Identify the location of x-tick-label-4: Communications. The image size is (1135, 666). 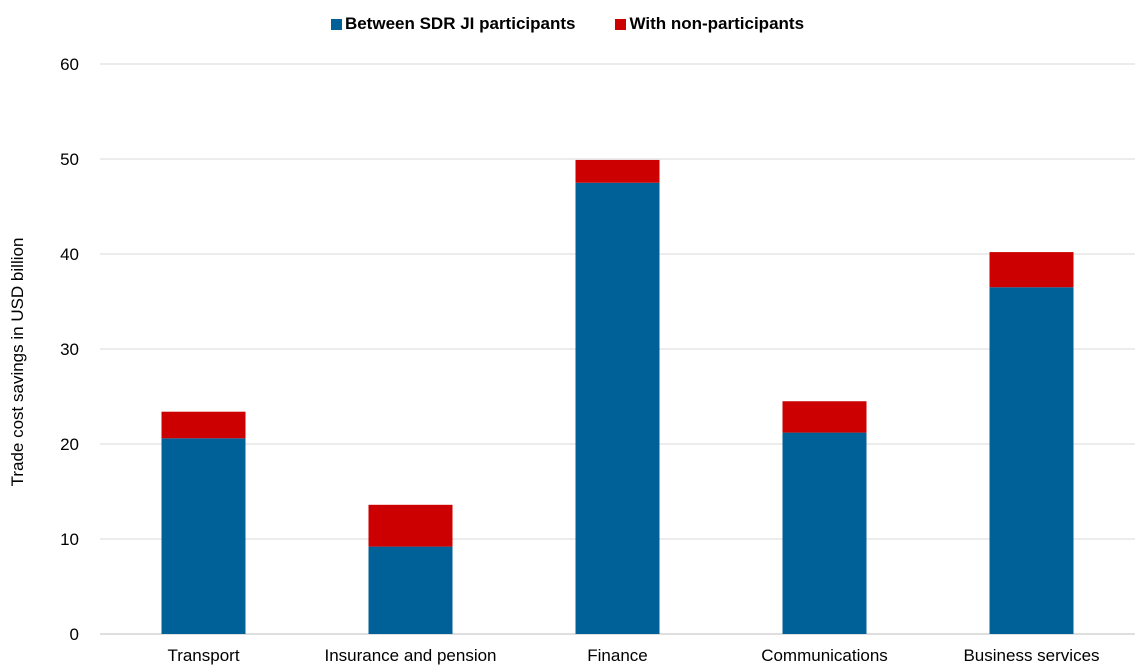
(824, 655).